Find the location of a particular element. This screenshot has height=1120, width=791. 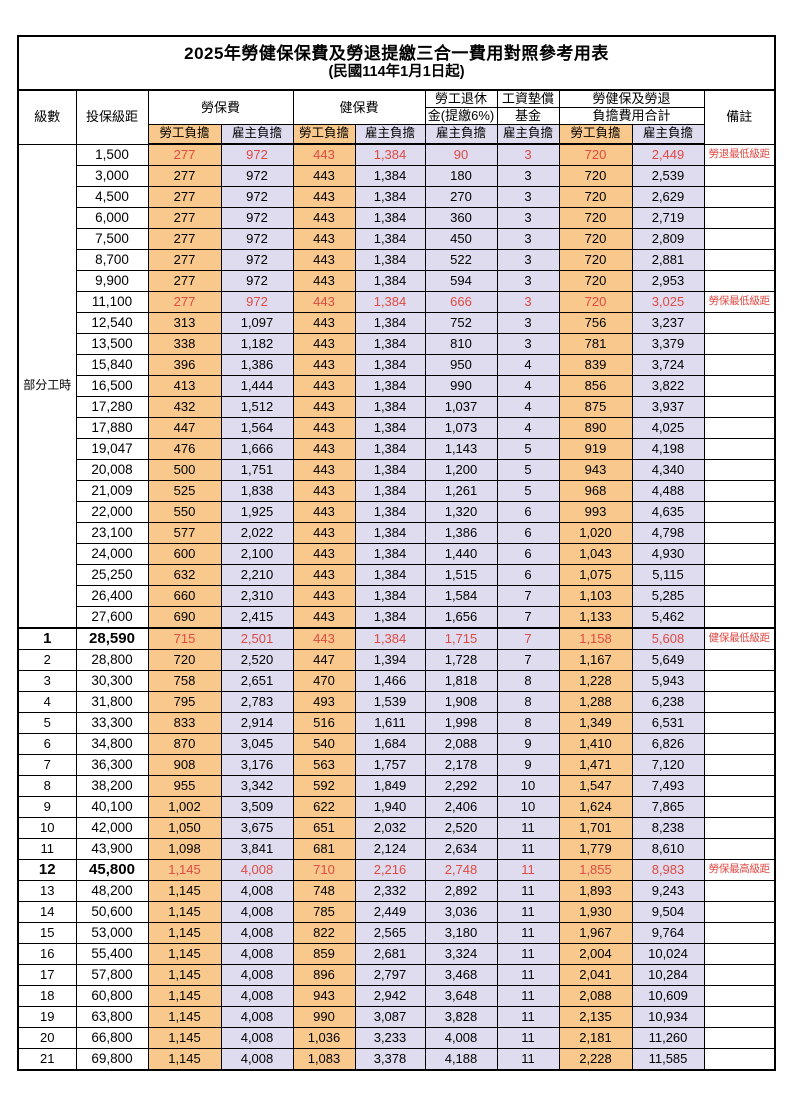

table-row: 3,000 277 972 443 1,384 180 3 720 2,539 is located at coordinates (397, 176).